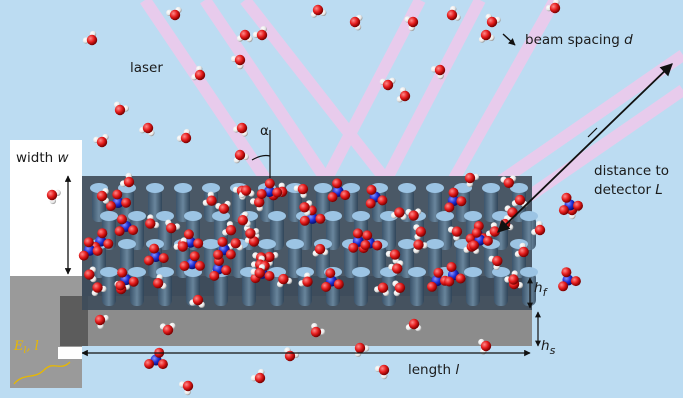  Describe the element at coordinates (628, 190) in the screenshot. I see `distance-label-line2: detector L` at that location.